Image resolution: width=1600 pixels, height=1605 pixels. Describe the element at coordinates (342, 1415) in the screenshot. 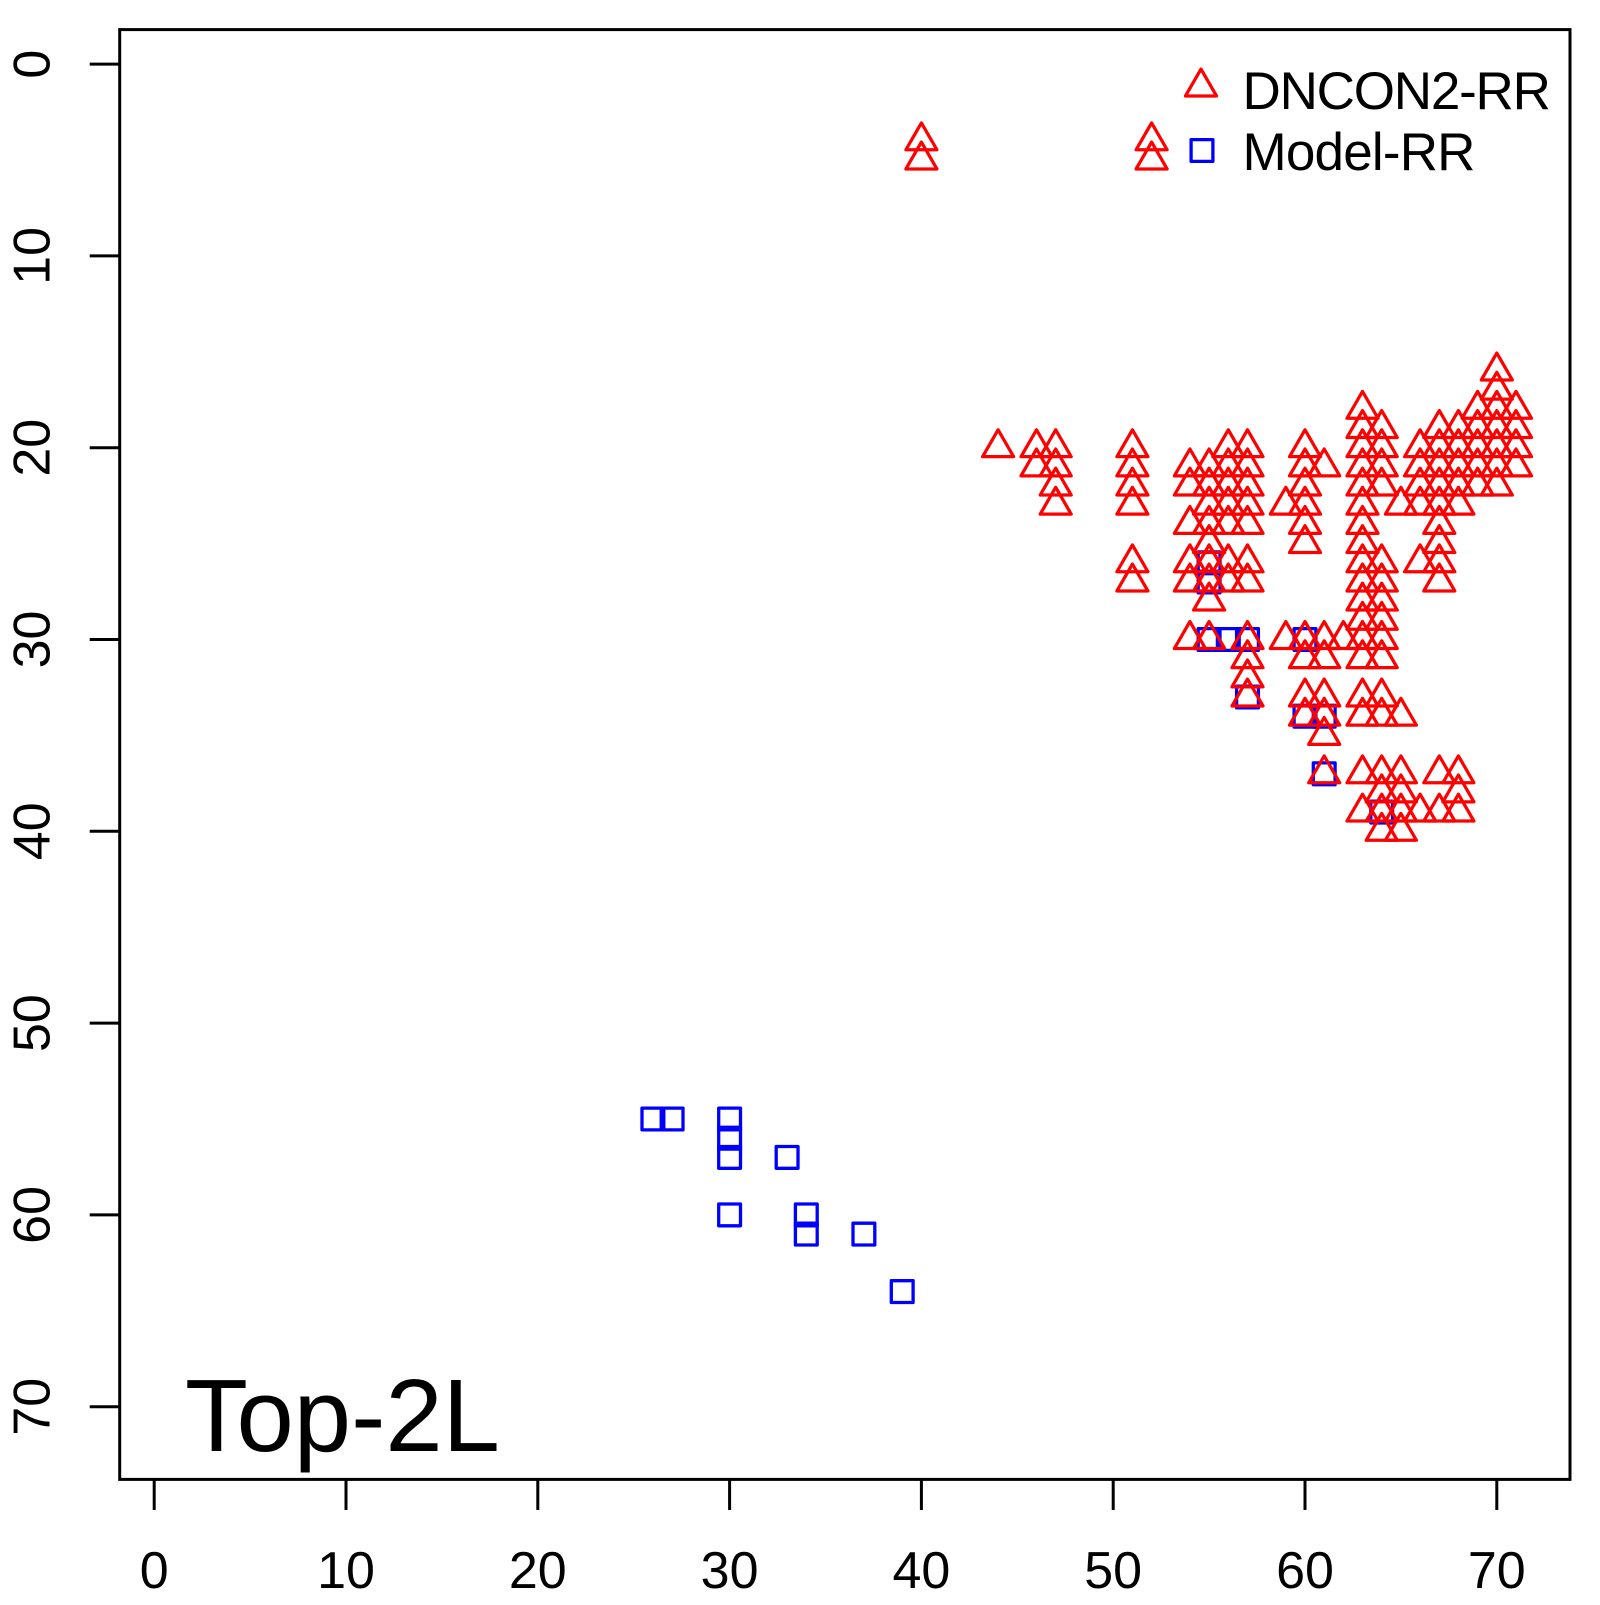

I see `svg-text: Top-2L` at that location.